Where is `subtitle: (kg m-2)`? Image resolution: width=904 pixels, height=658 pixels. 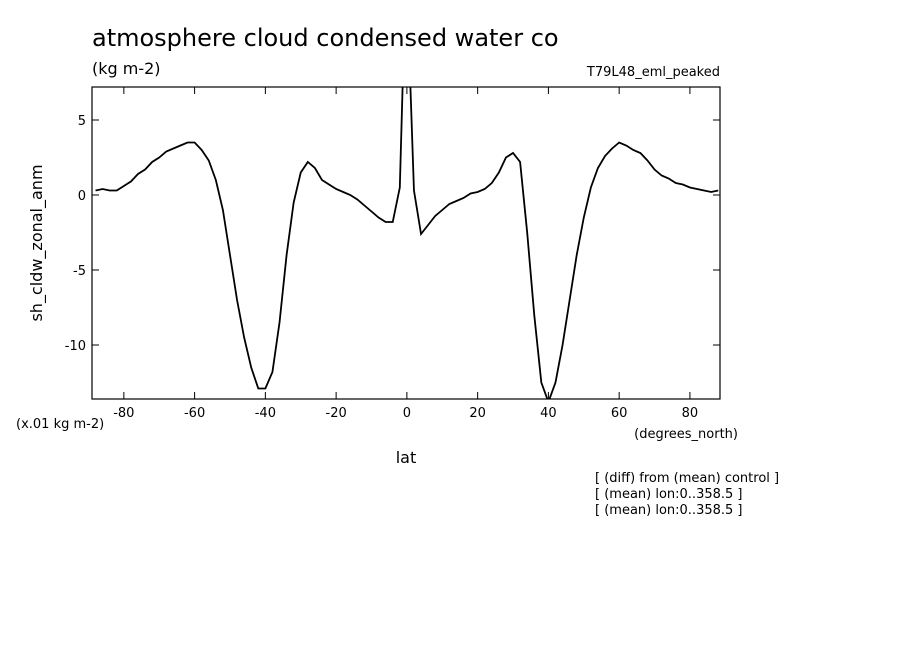 subtitle: (kg m-2) is located at coordinates (126, 68).